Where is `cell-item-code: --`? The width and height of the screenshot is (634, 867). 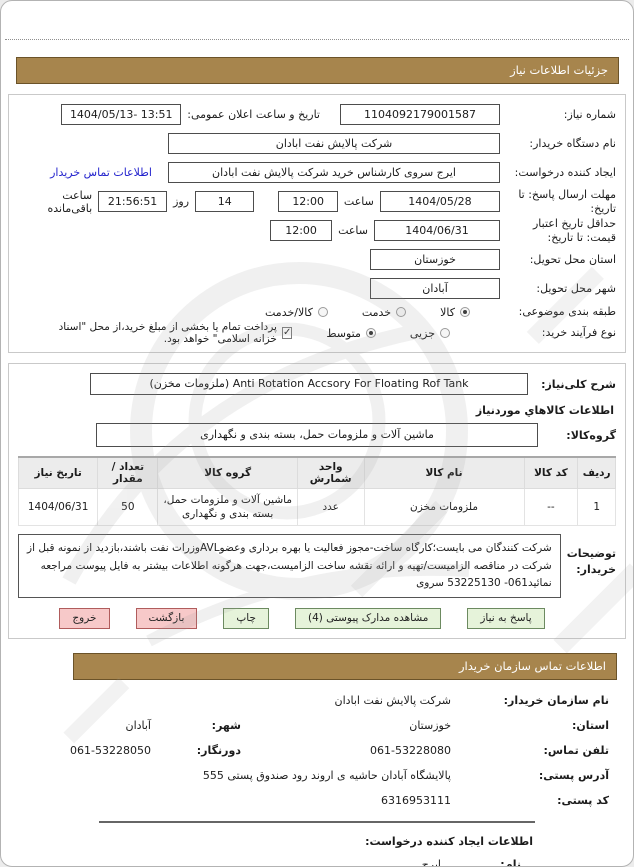
cell-item-code: -- is located at coordinates (551, 507).